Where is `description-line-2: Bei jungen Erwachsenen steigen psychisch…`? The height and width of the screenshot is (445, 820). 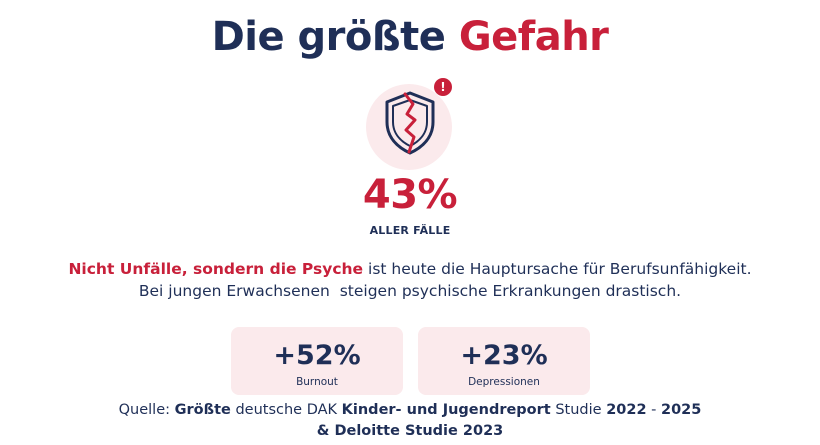 description-line-2: Bei jungen Erwachsenen steigen psychisch… is located at coordinates (410, 291).